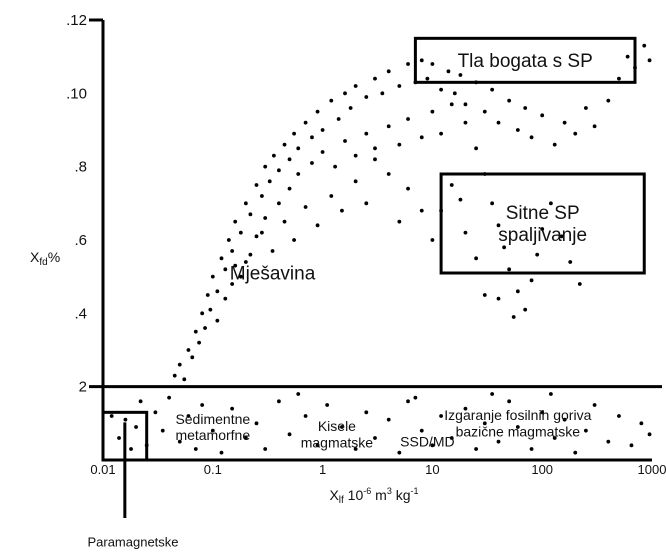  Describe the element at coordinates (76, 20) in the screenshot. I see `y-tick-label-5: .12` at that location.